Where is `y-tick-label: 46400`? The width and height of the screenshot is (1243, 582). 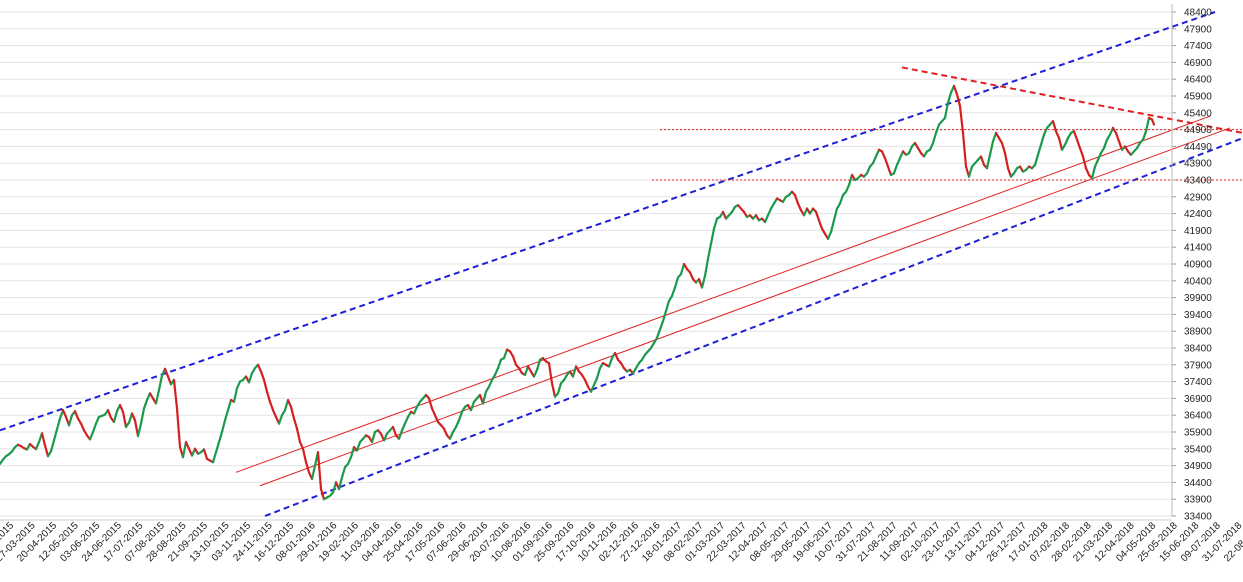 y-tick-label: 46400 is located at coordinates (1198, 80).